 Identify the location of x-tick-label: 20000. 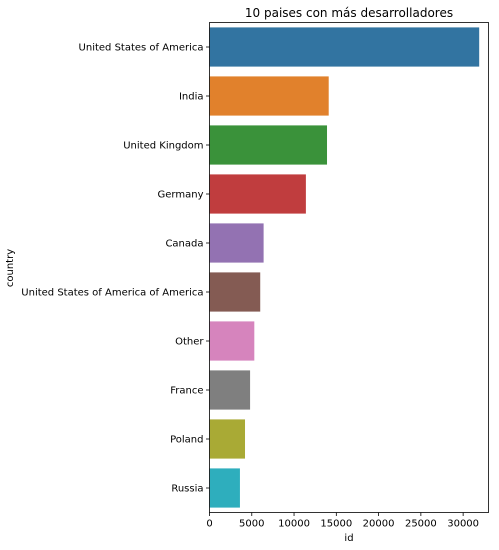
(379, 524).